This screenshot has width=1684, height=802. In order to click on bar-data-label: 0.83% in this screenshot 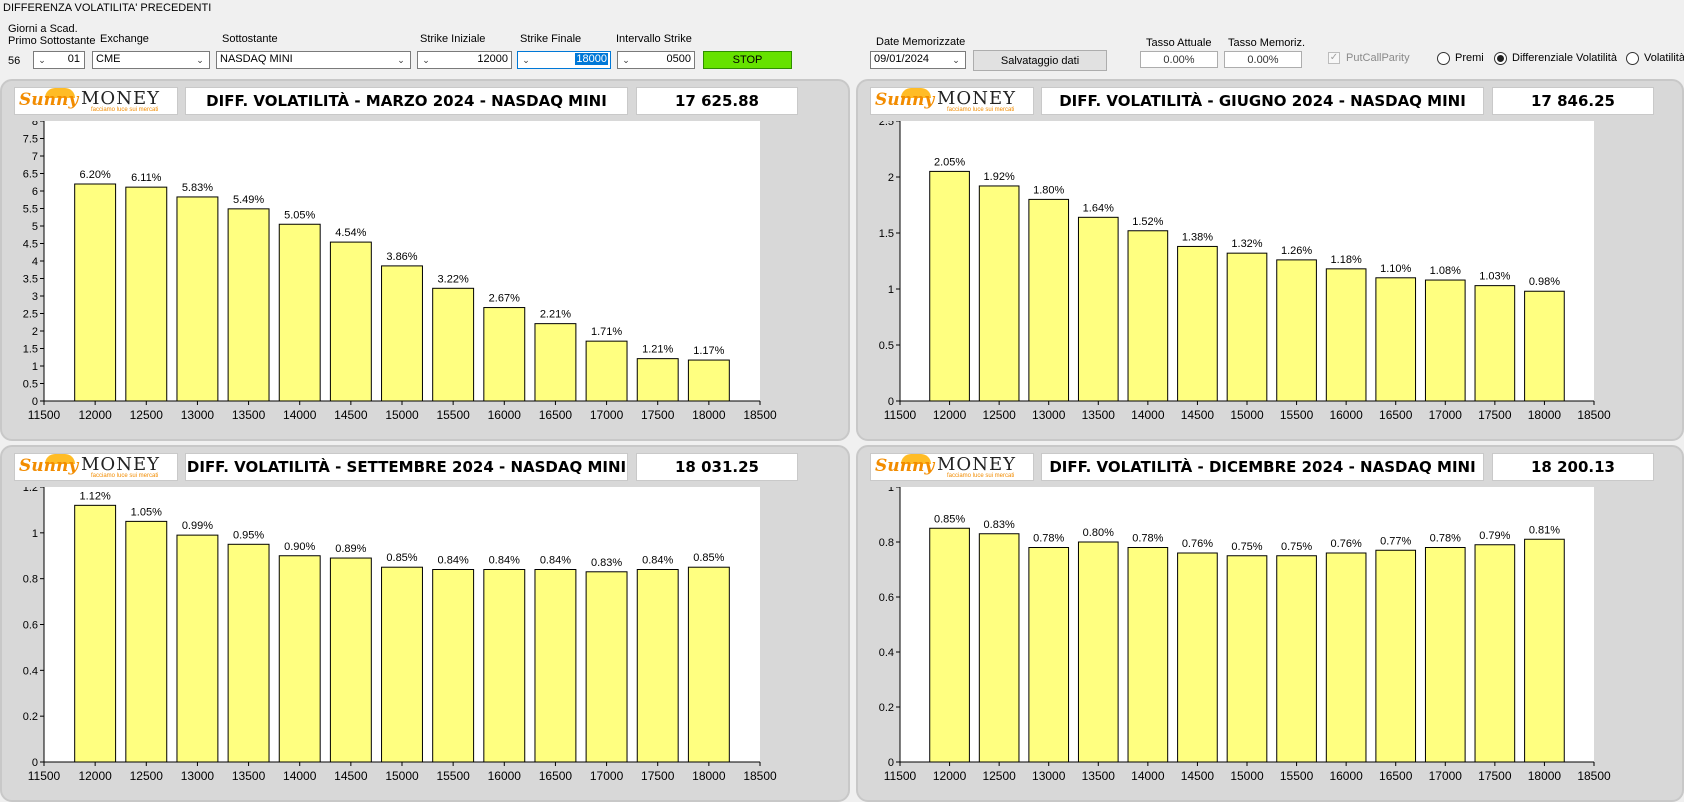, I will do `click(999, 525)`.